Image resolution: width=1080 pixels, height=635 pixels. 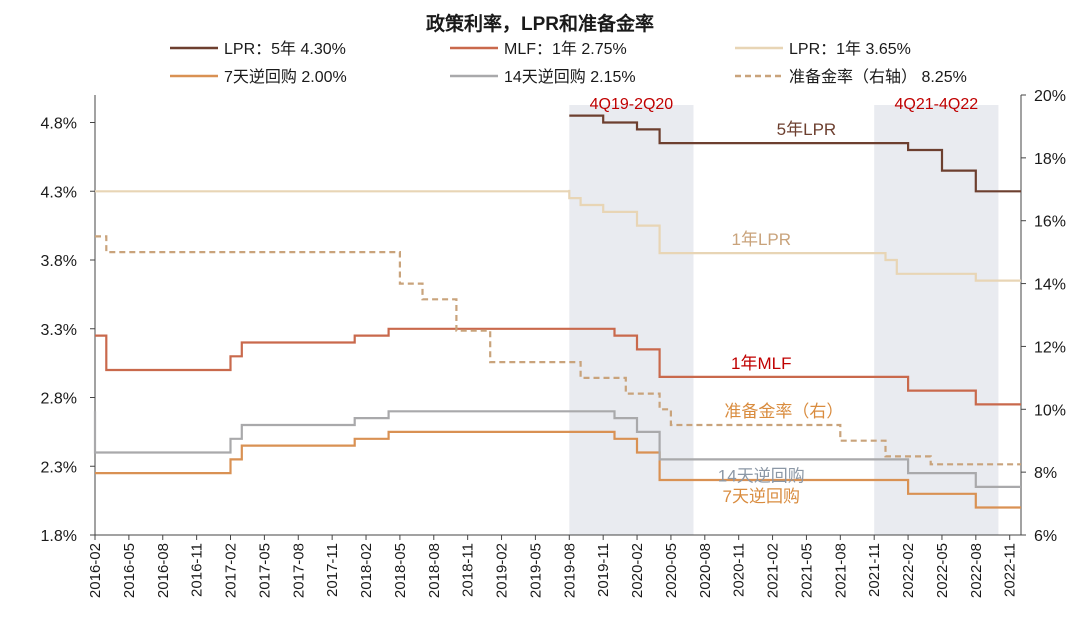 What do you see at coordinates (558, 366) in the screenshot?
I see `series-line-mlf` at bounding box center [558, 366].